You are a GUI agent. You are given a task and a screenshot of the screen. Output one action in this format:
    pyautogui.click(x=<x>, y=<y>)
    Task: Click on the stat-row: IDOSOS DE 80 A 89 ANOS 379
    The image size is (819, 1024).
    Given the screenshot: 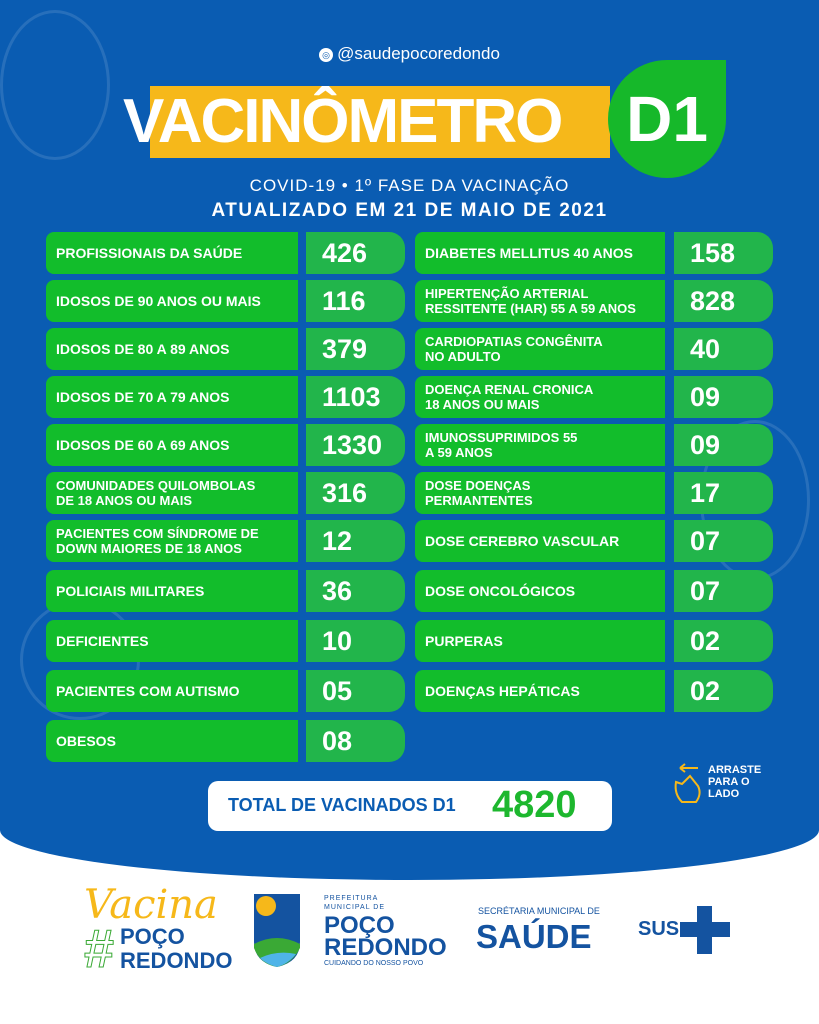 What is the action you would take?
    pyautogui.click(x=225, y=349)
    